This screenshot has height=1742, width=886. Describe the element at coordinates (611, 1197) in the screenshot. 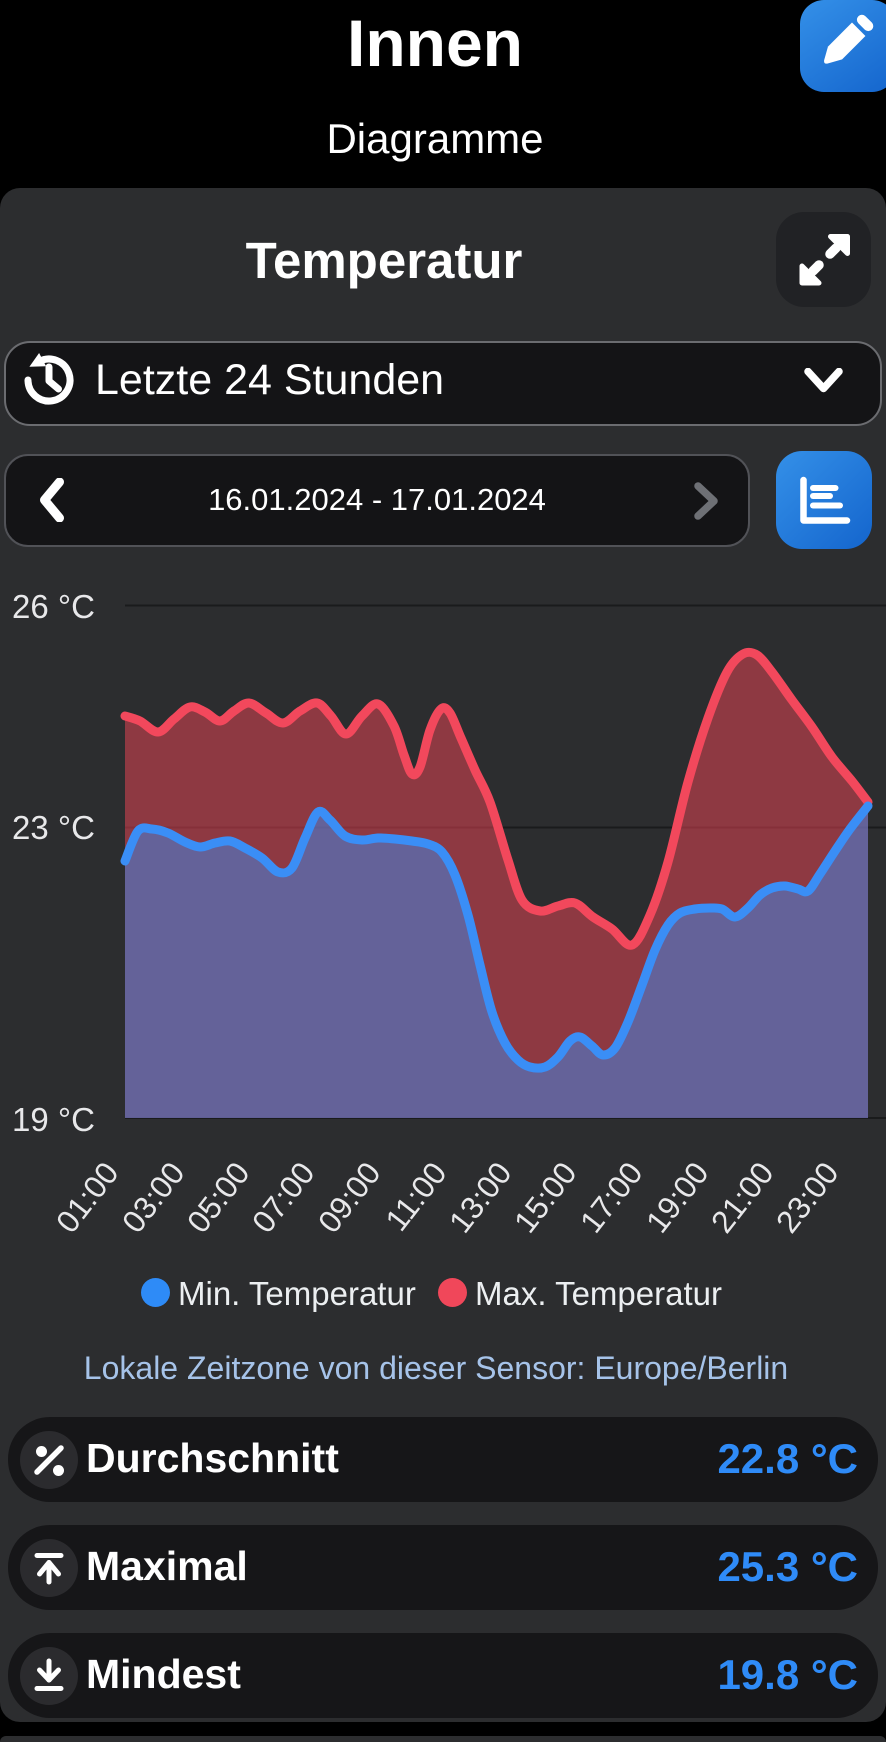

I see `svg-text: 17:00` at that location.